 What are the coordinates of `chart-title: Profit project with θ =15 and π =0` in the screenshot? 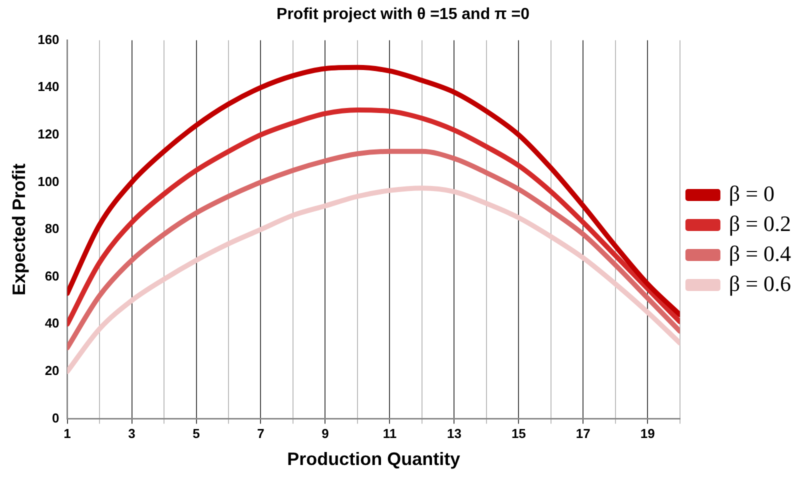 It's located at (403, 15).